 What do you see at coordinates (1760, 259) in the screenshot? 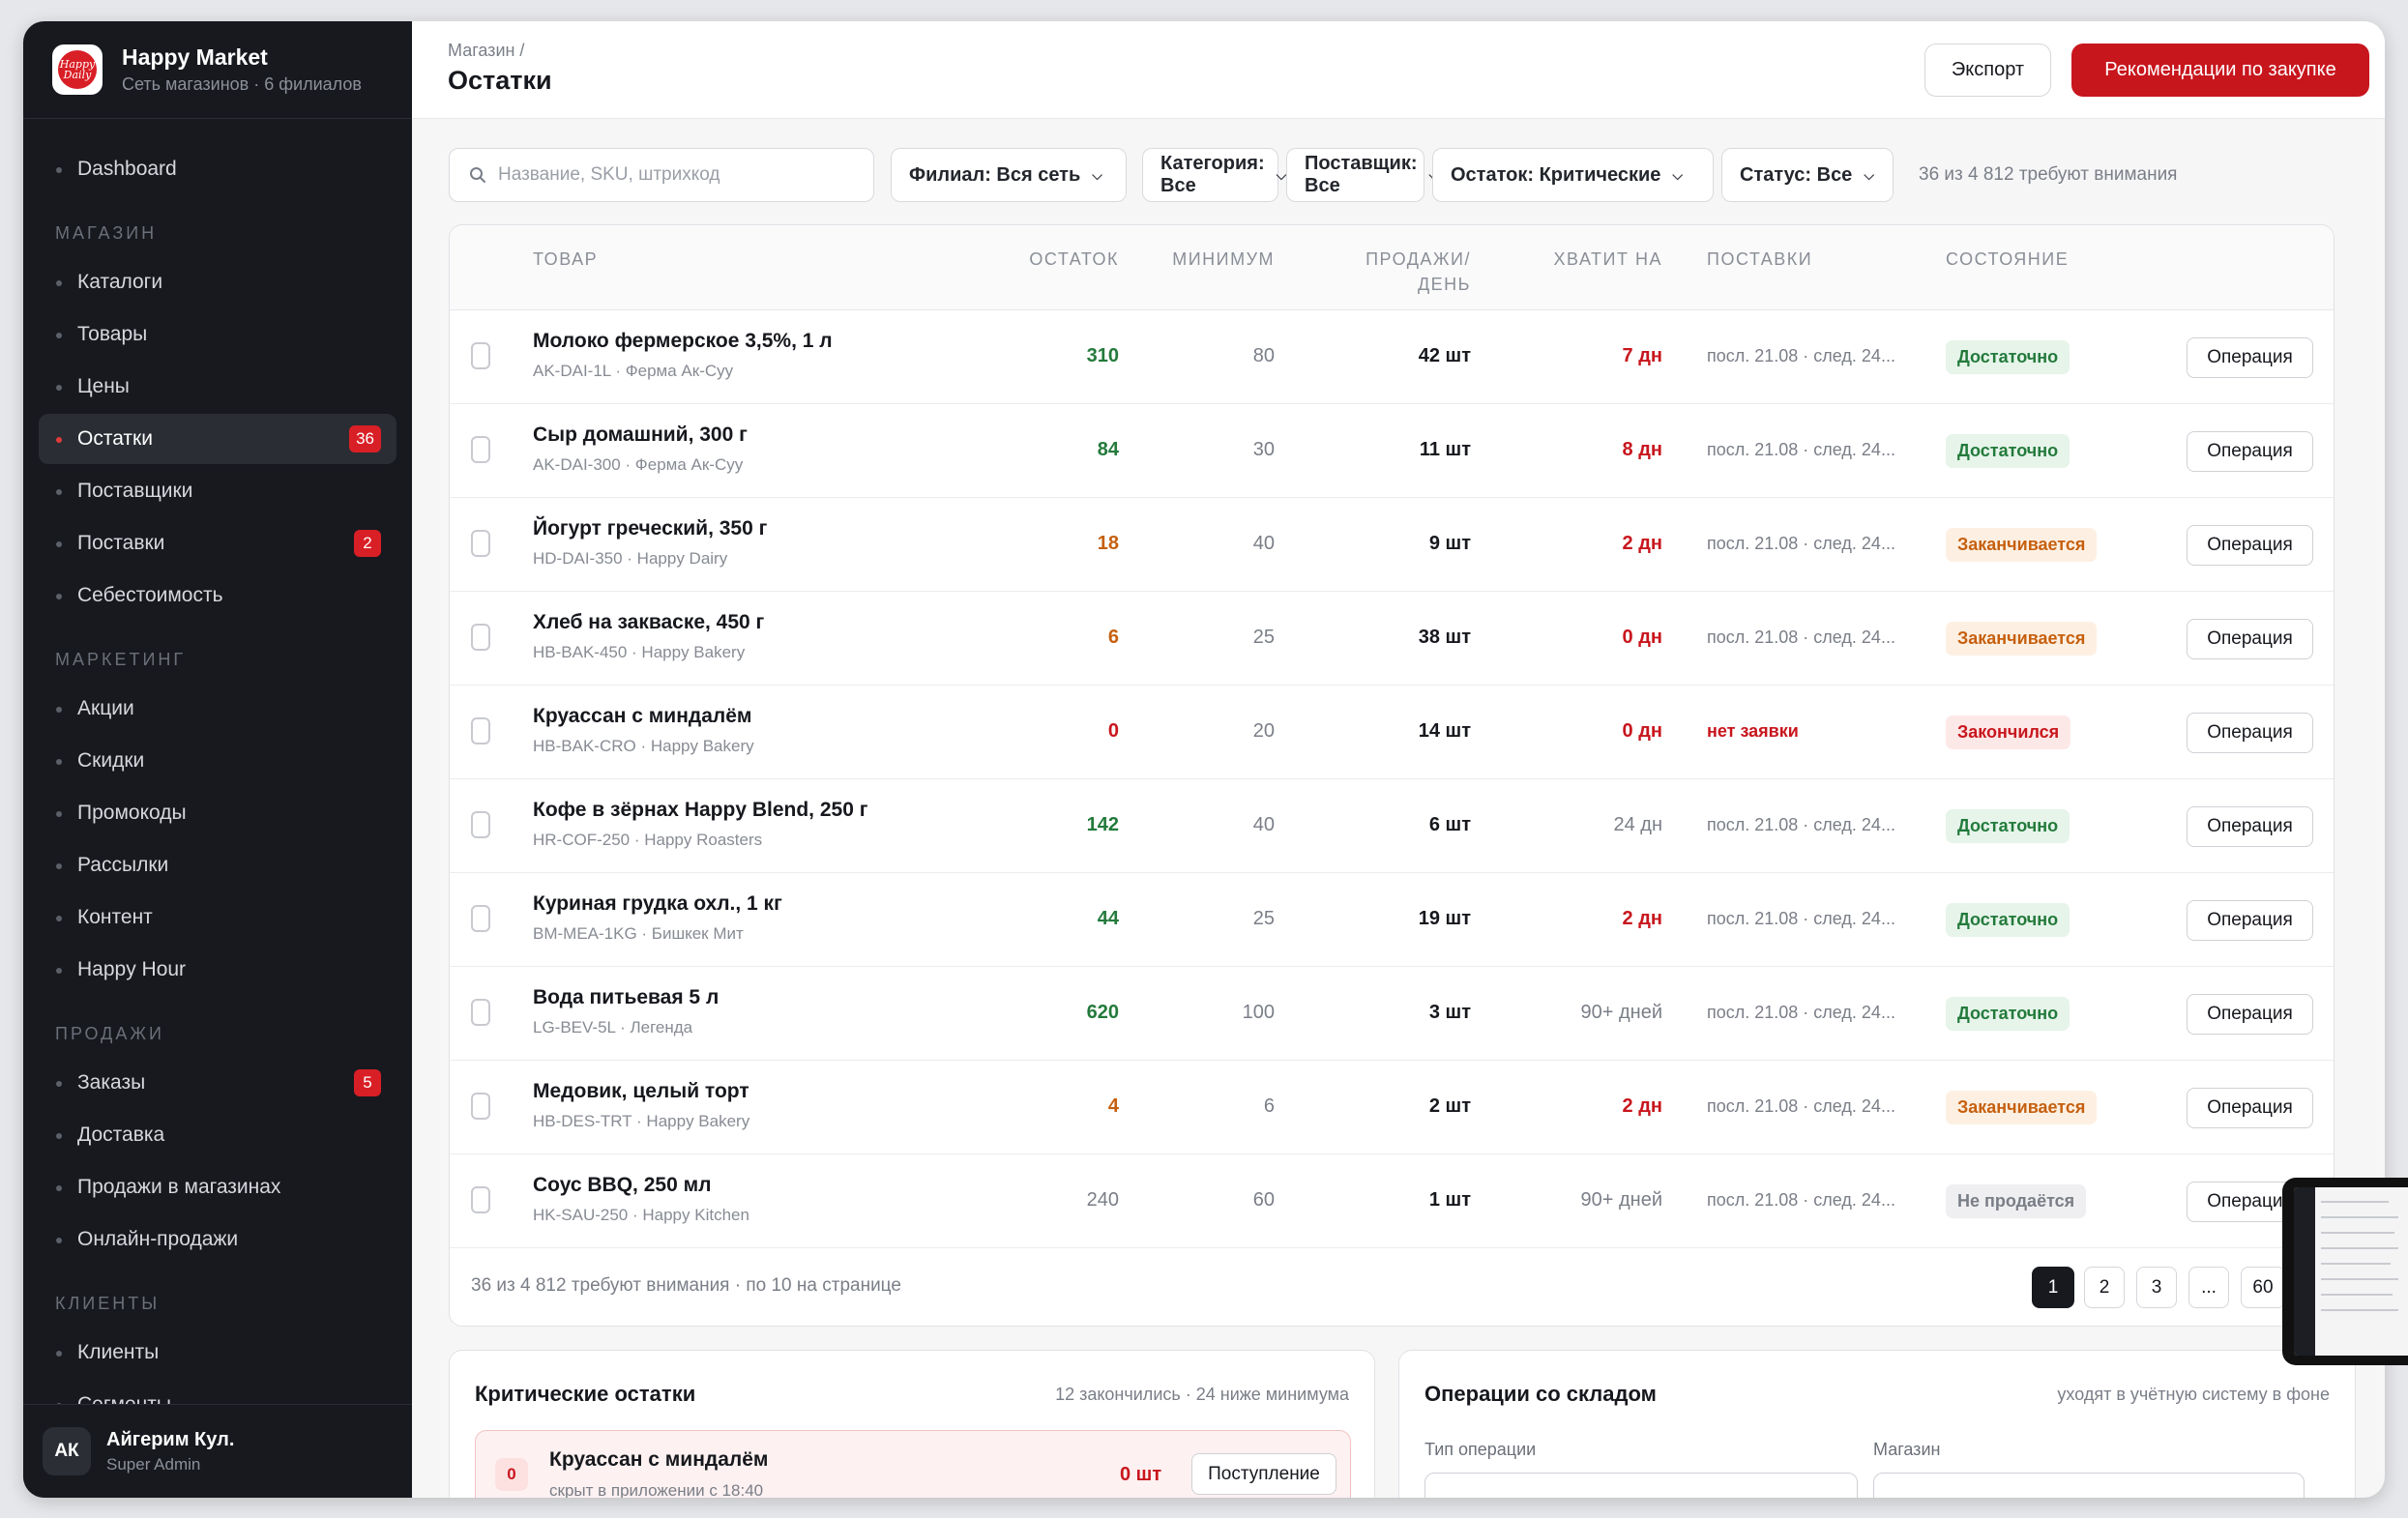
I see `col-supplies: Поставки` at bounding box center [1760, 259].